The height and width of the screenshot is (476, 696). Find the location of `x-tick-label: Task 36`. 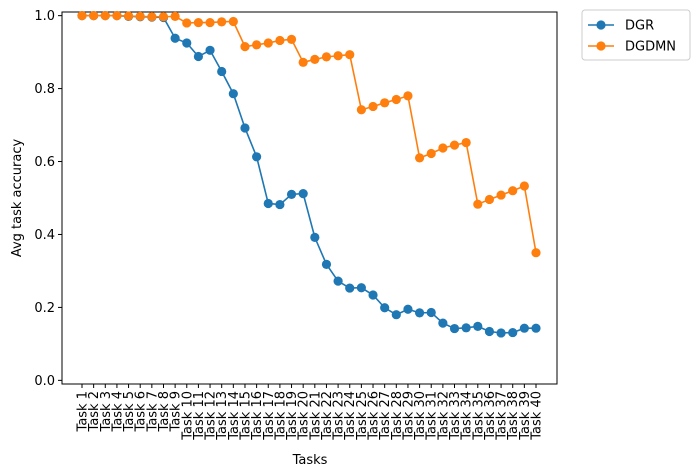

x-tick-label: Task 36 is located at coordinates (490, 416).